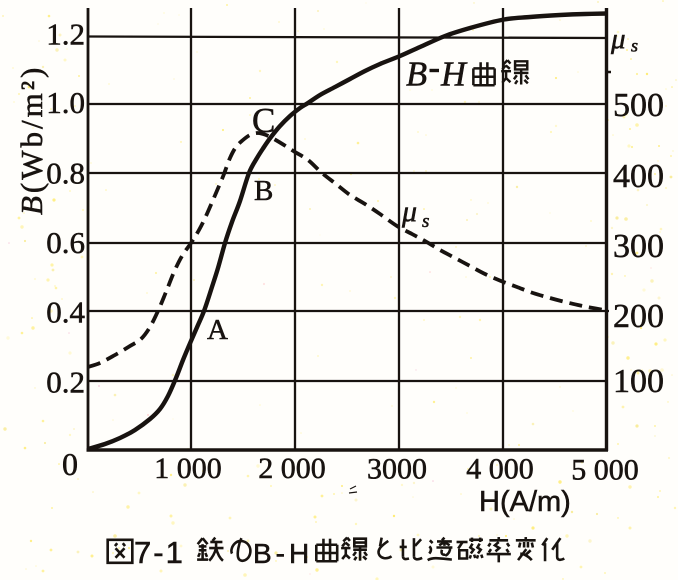 This screenshot has height=580, width=678. Describe the element at coordinates (65, 312) in the screenshot. I see `svg-text: 0.4` at that location.